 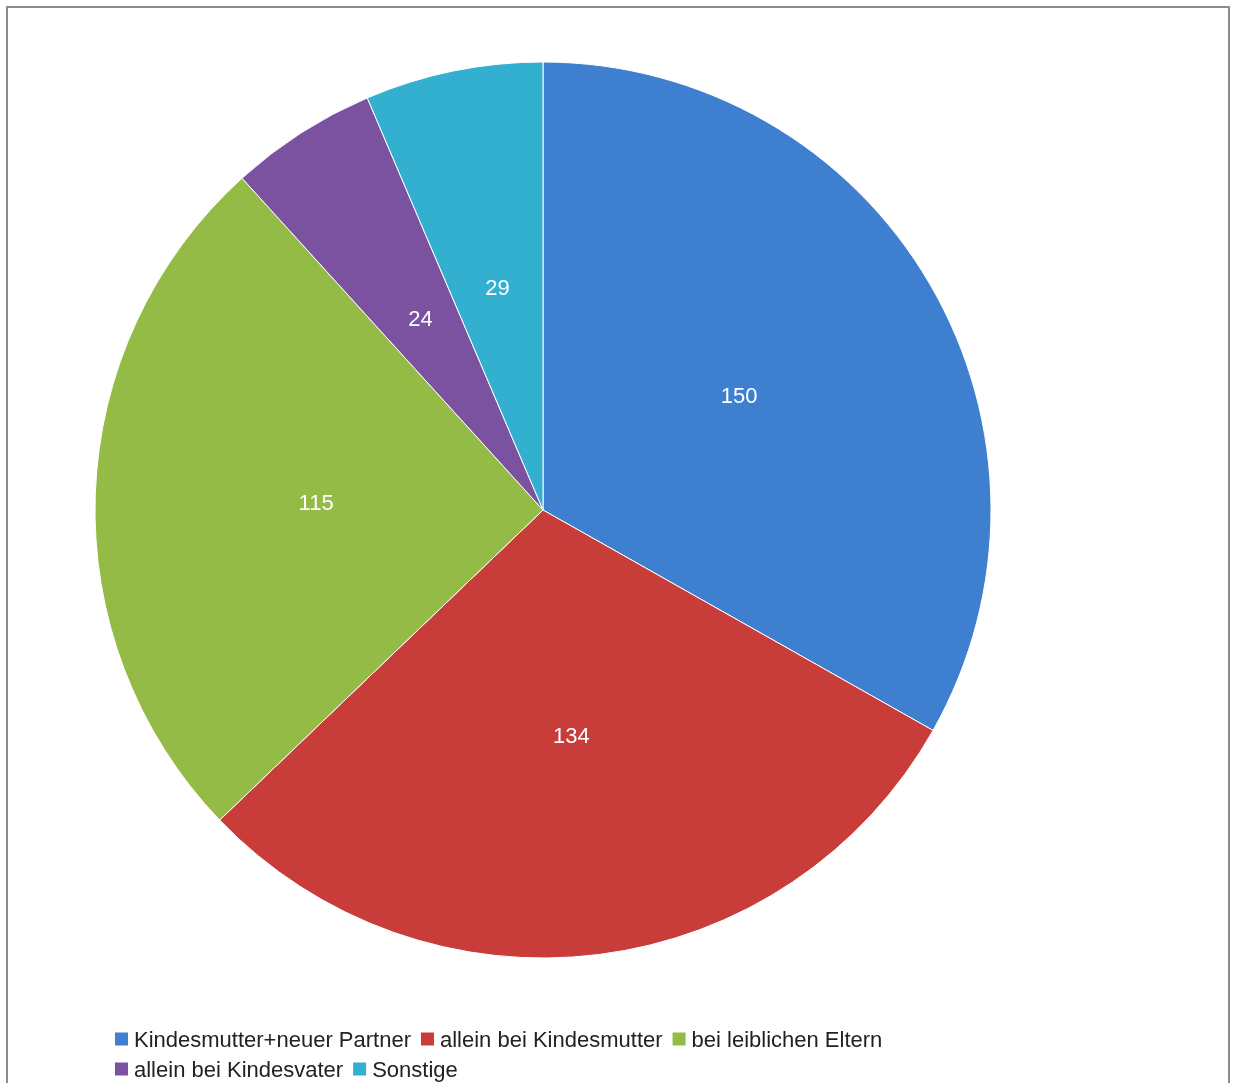 What do you see at coordinates (420, 319) in the screenshot?
I see `data-label: 24` at bounding box center [420, 319].